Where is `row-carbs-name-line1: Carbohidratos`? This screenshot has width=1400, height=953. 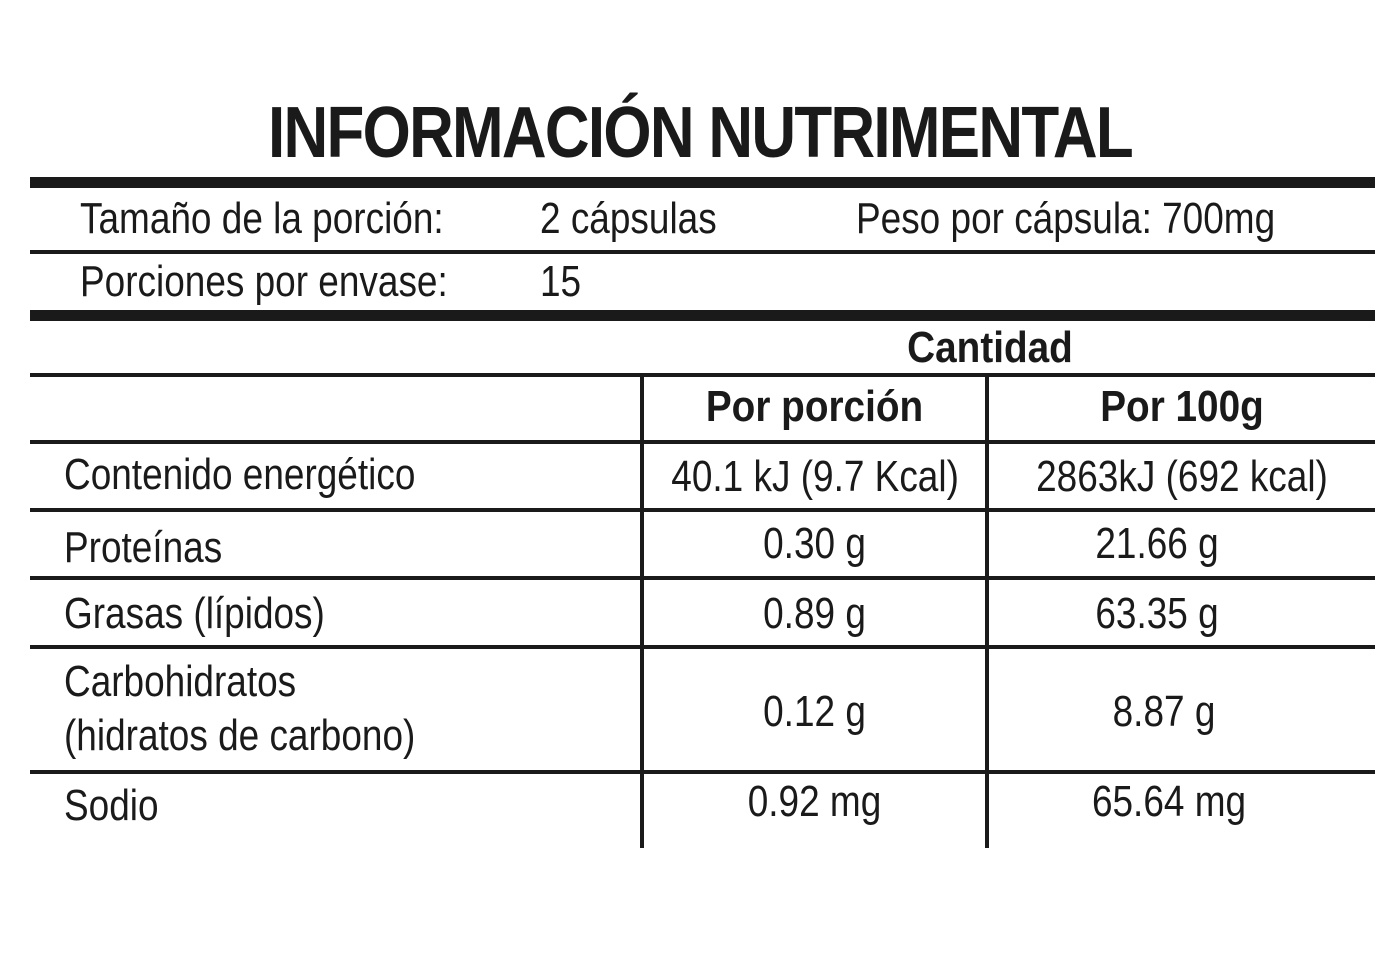 row-carbs-name-line1: Carbohidratos is located at coordinates (180, 681).